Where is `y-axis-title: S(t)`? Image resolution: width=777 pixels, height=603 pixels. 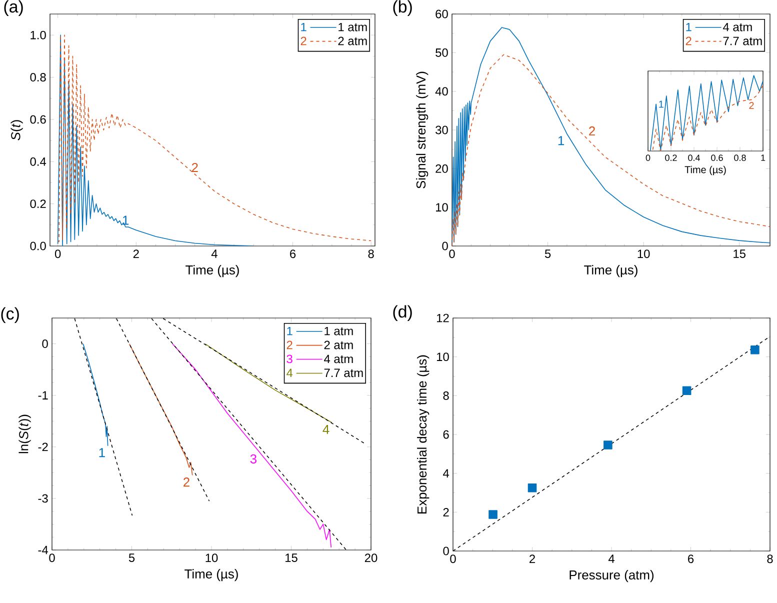
y-axis-title: S(t) is located at coordinates (16, 130).